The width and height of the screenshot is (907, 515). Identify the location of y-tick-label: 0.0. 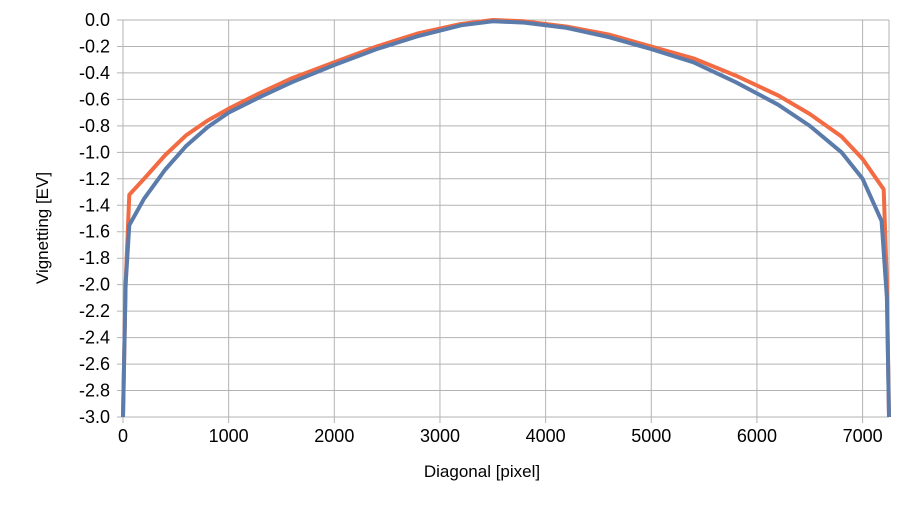
(97, 20).